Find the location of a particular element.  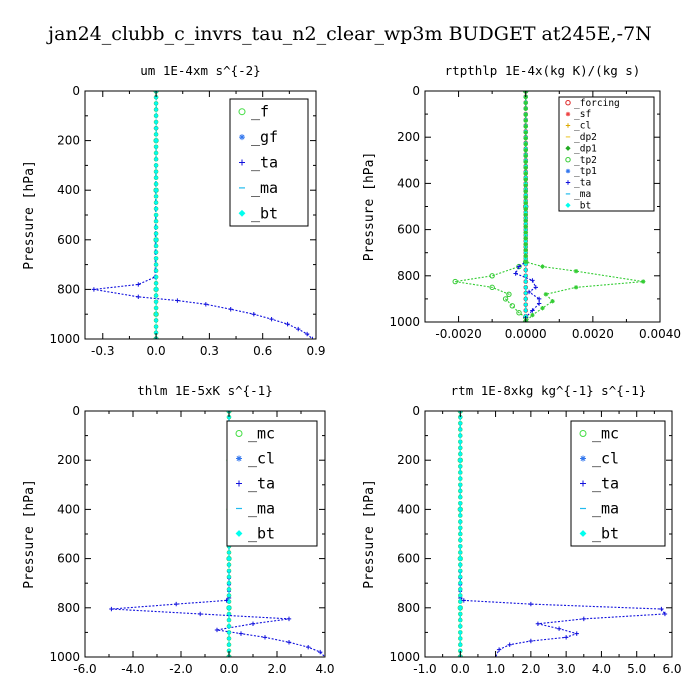

legend-label: _tp2 is located at coordinates (585, 160).